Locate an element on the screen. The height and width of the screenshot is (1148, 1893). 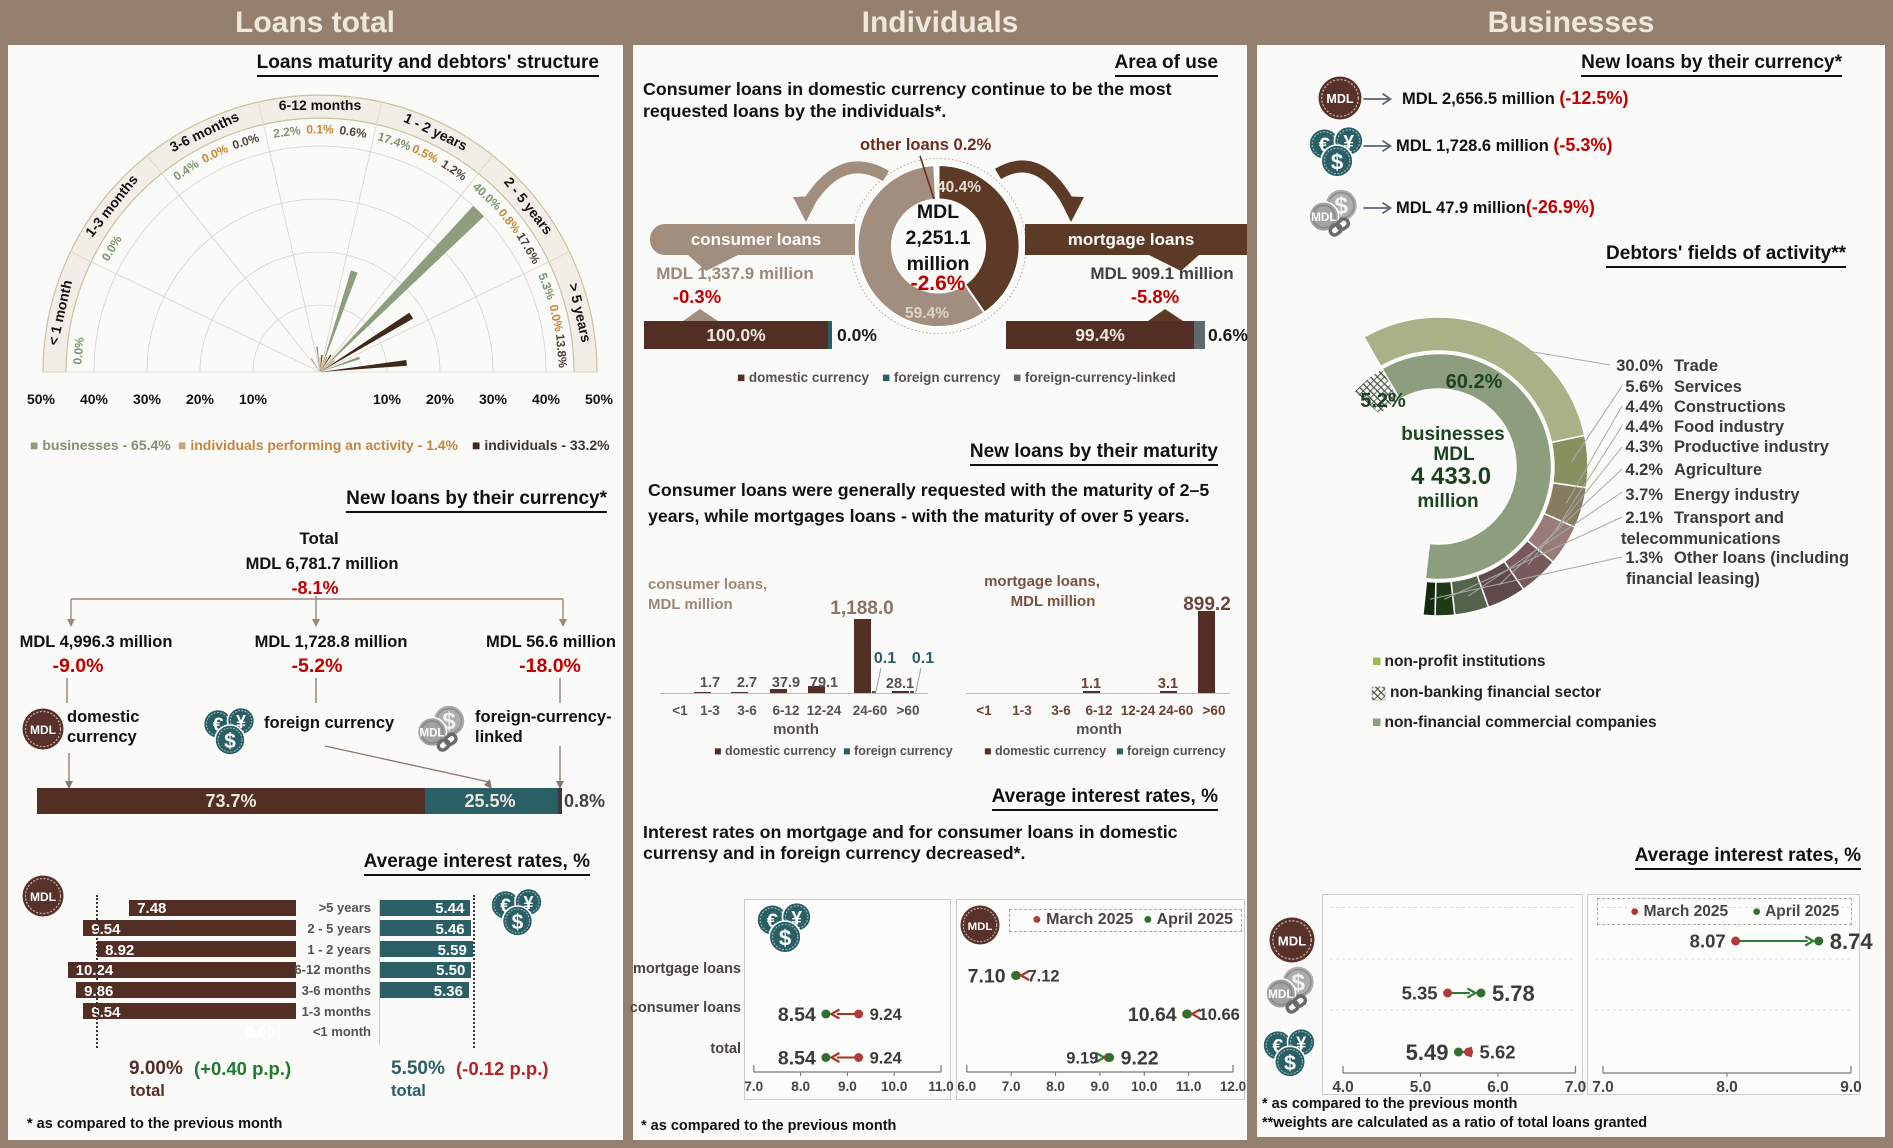
svg-text: 5.35 is located at coordinates (1420, 993).